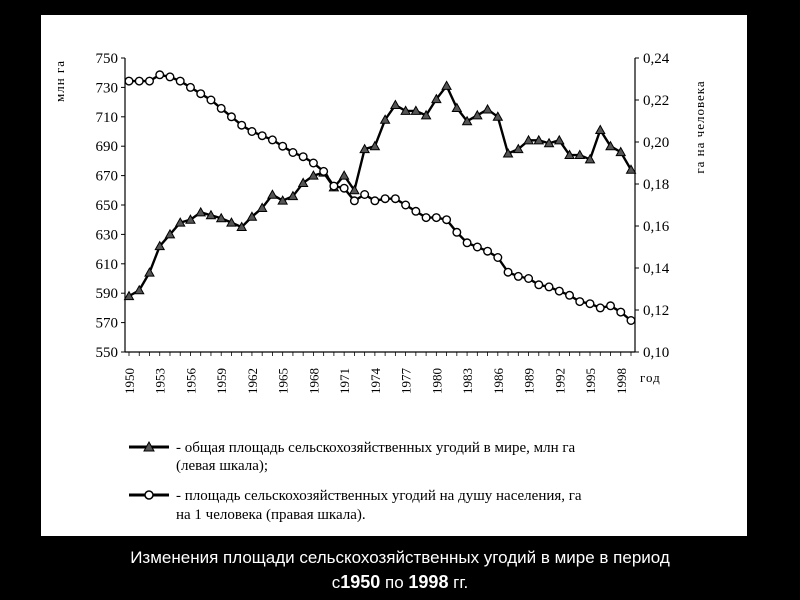  What do you see at coordinates (656, 59) in the screenshot?
I see `y-right-tick-label: 0,24` at bounding box center [656, 59].